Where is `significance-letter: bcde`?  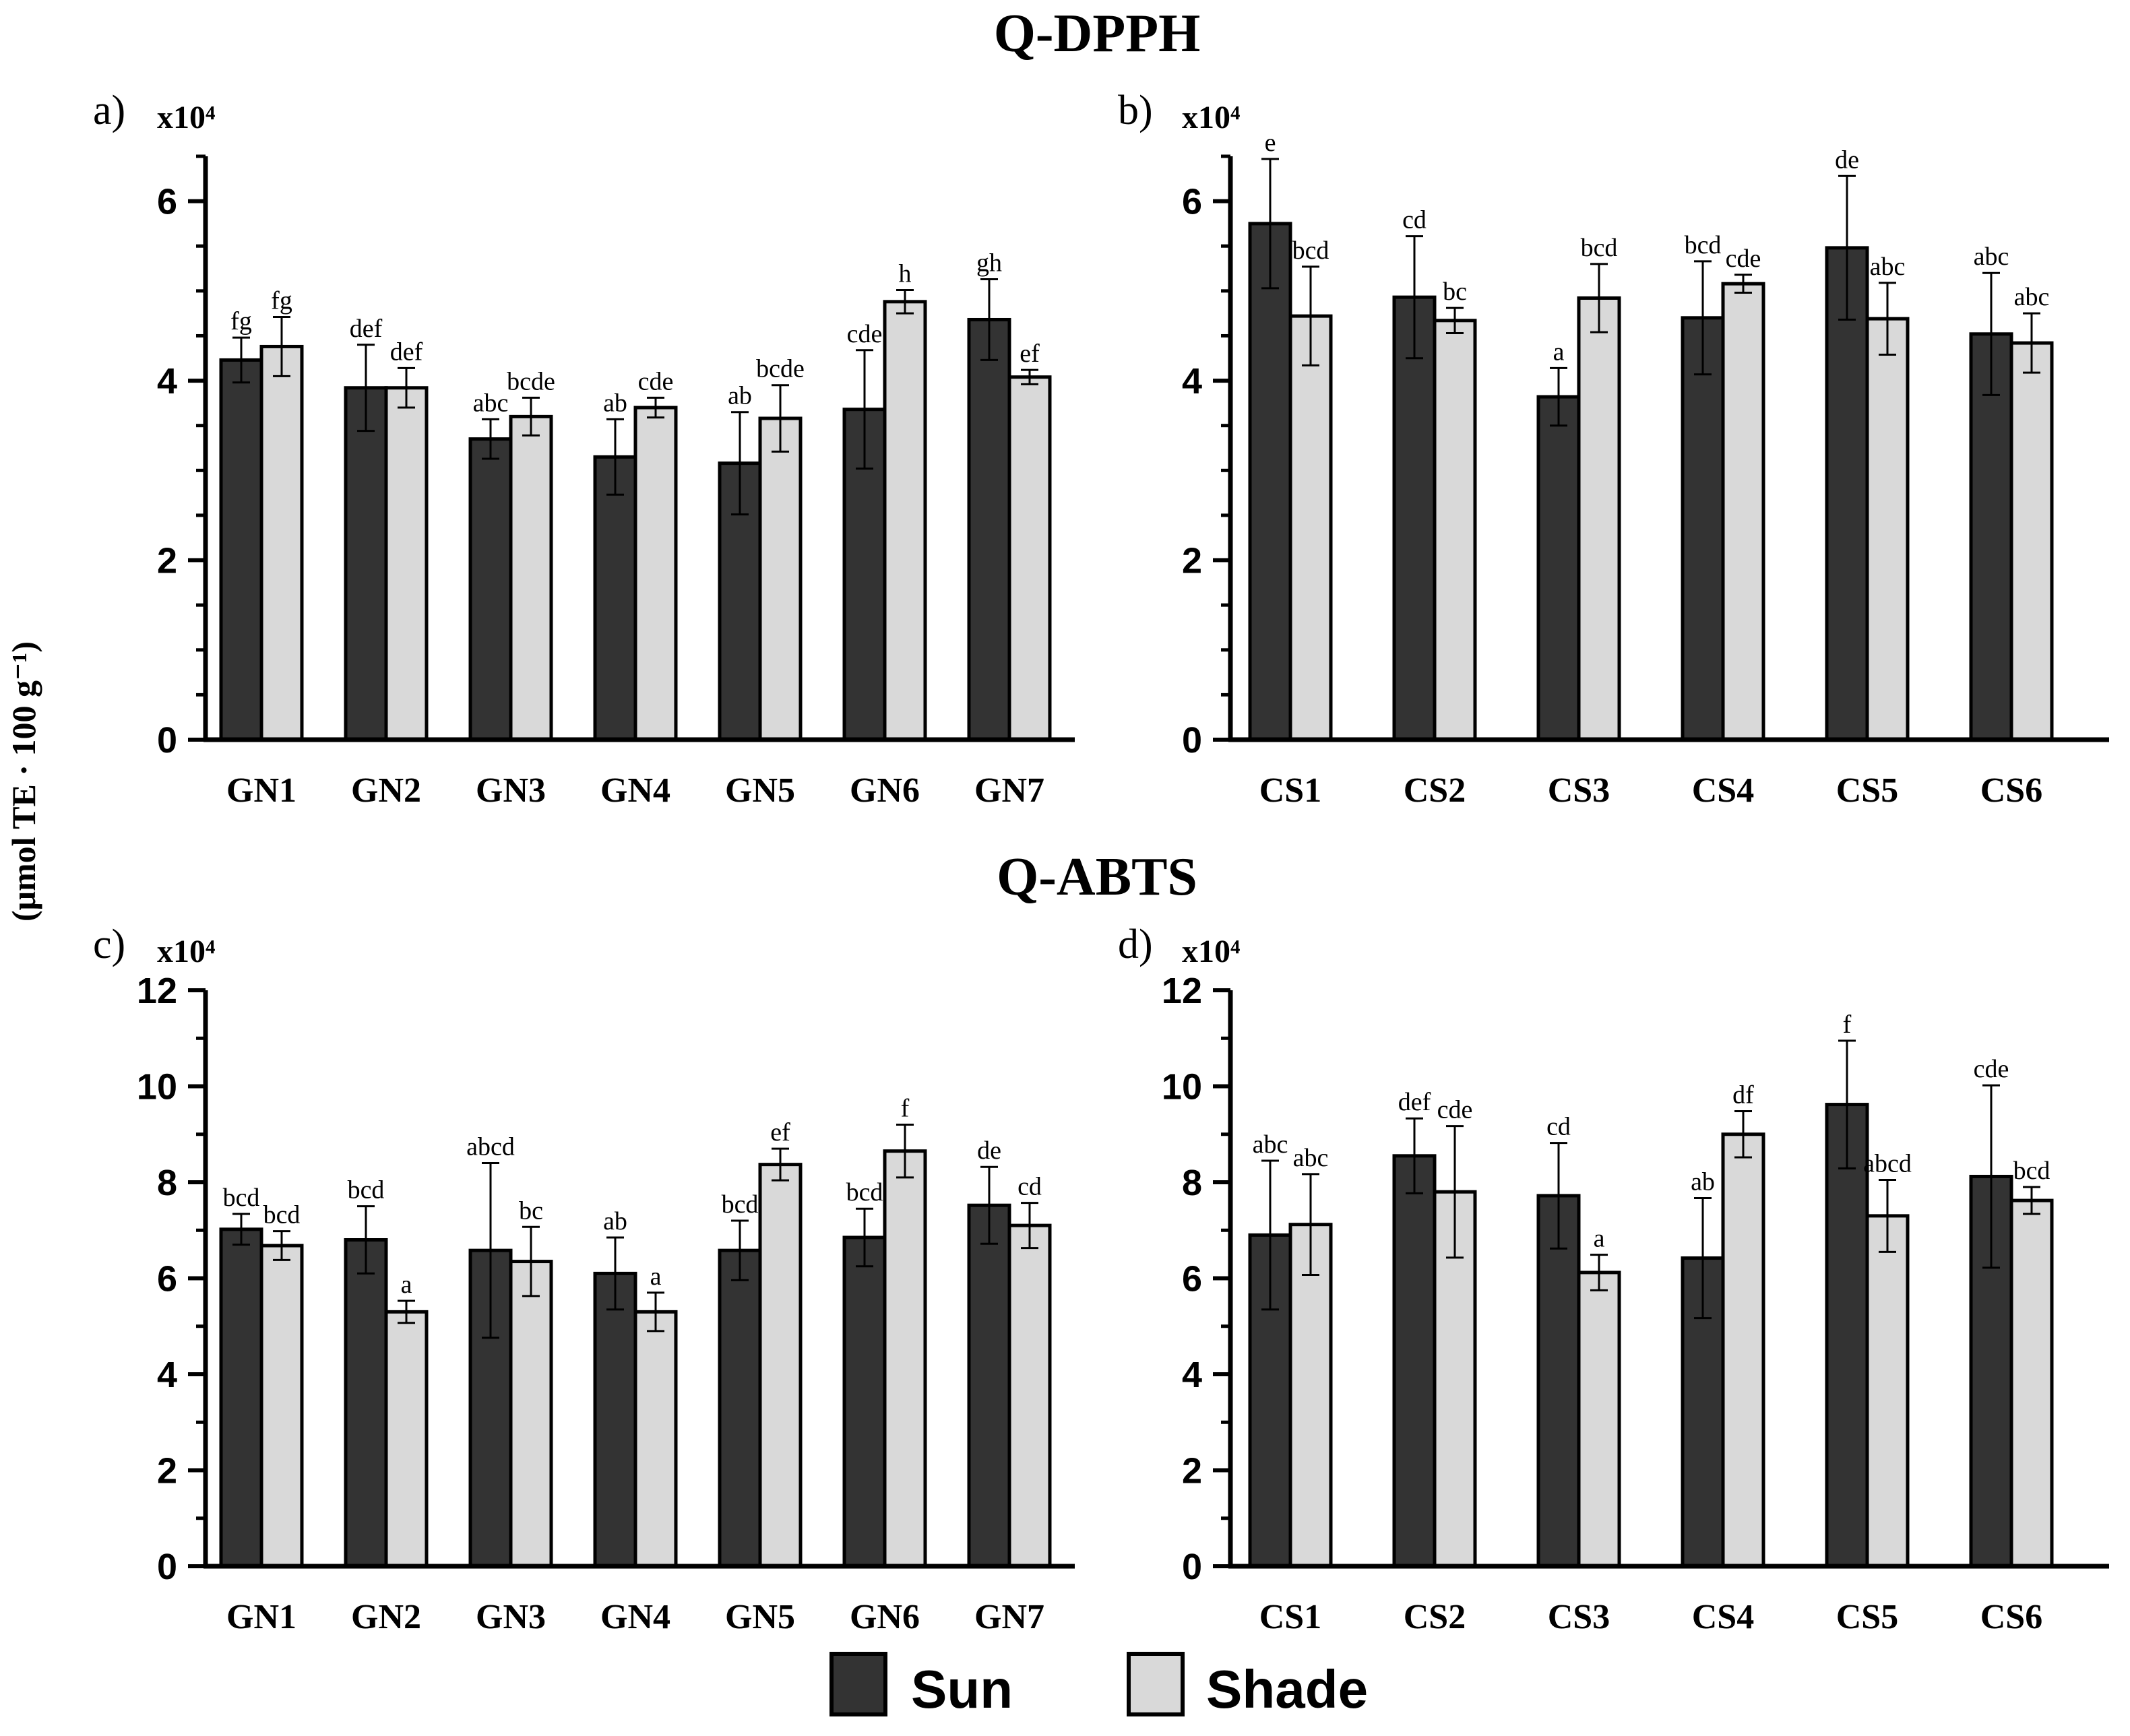
significance-letter: bcde is located at coordinates (531, 381).